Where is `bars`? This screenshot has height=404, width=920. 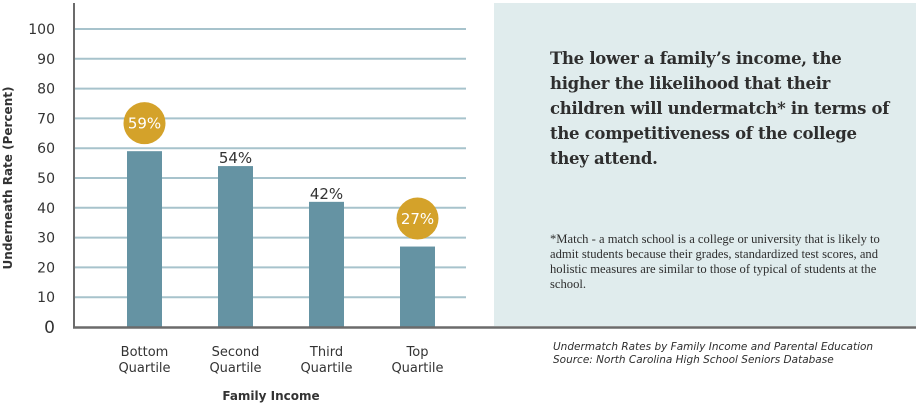 bars is located at coordinates (281, 239).